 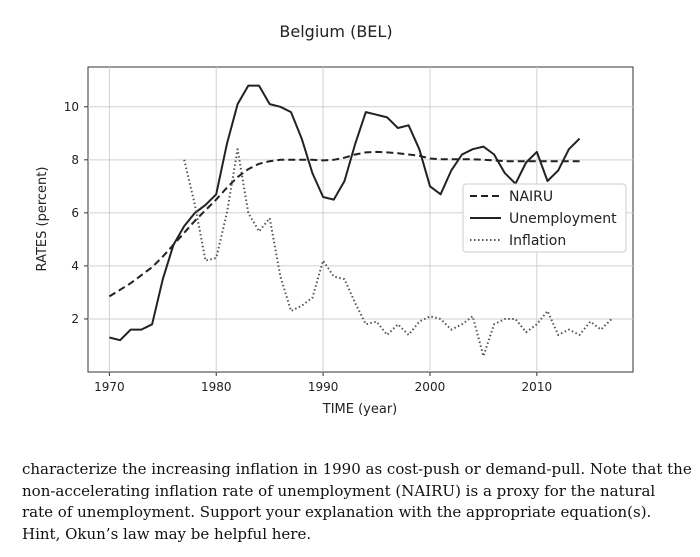 I want to click on x-tick-label: 1980, so click(x=216, y=387).